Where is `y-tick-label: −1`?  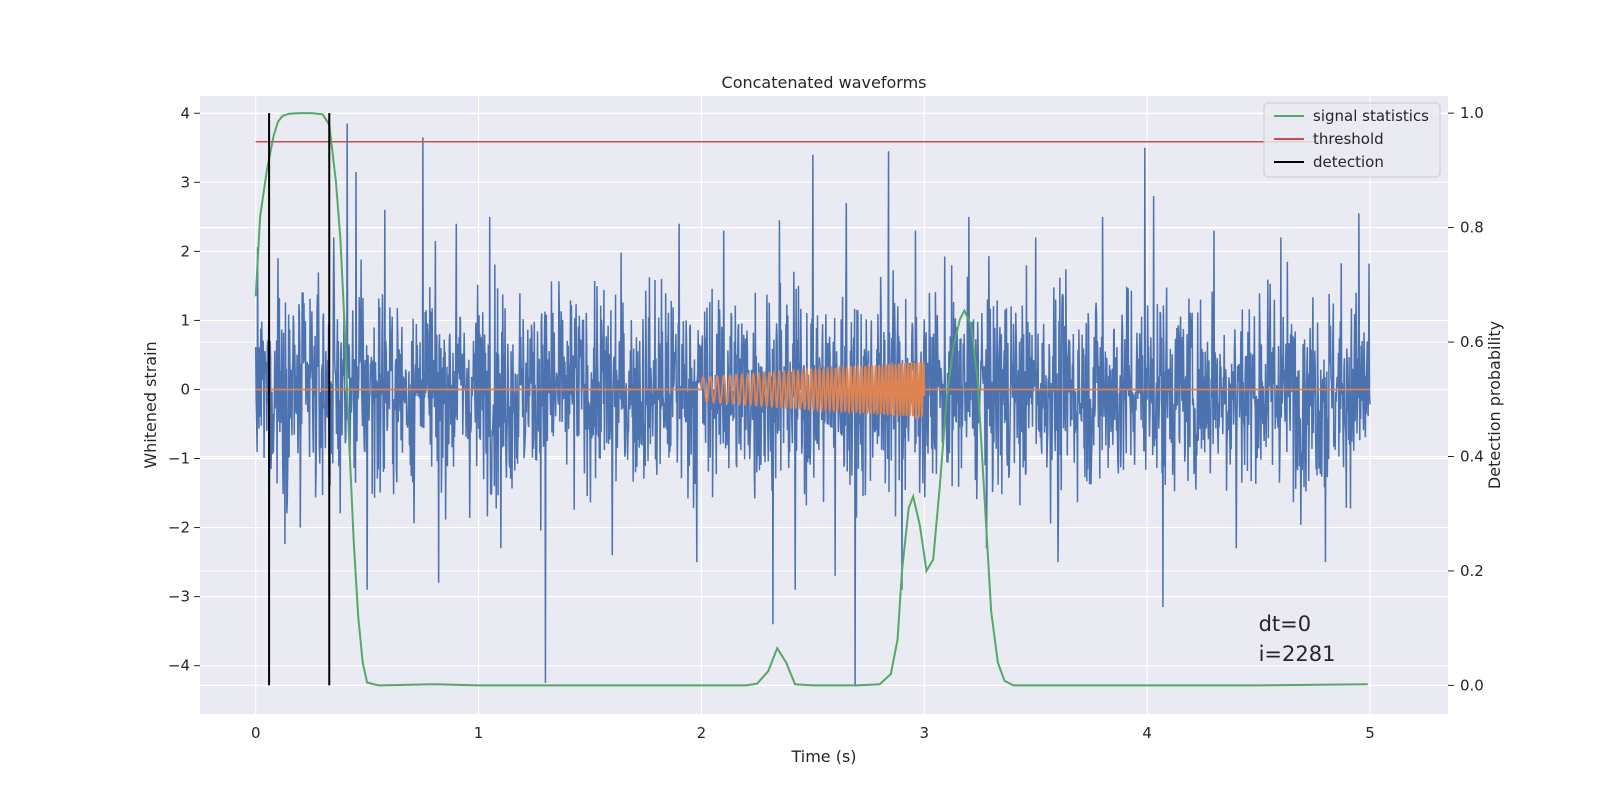 y-tick-label: −1 is located at coordinates (179, 459).